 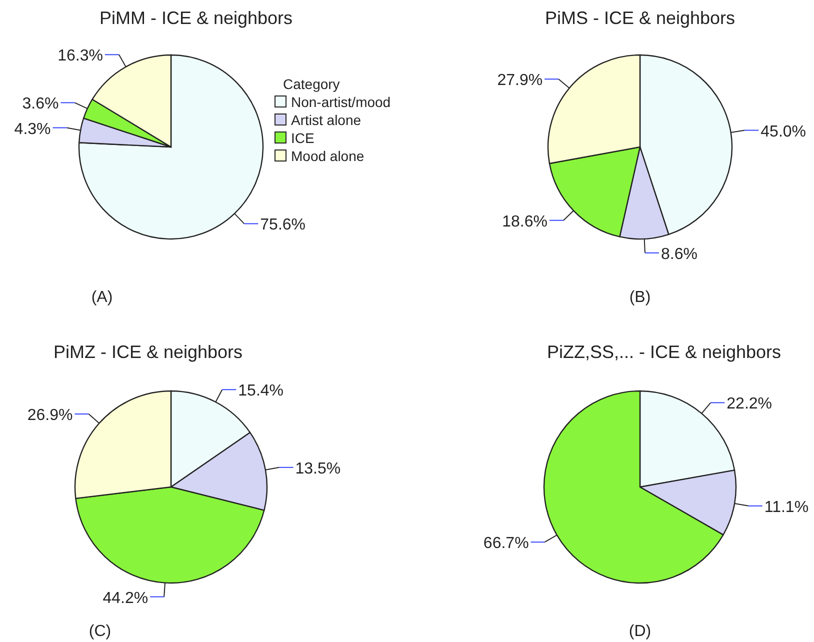 What do you see at coordinates (311, 84) in the screenshot?
I see `legend-title: Category` at bounding box center [311, 84].